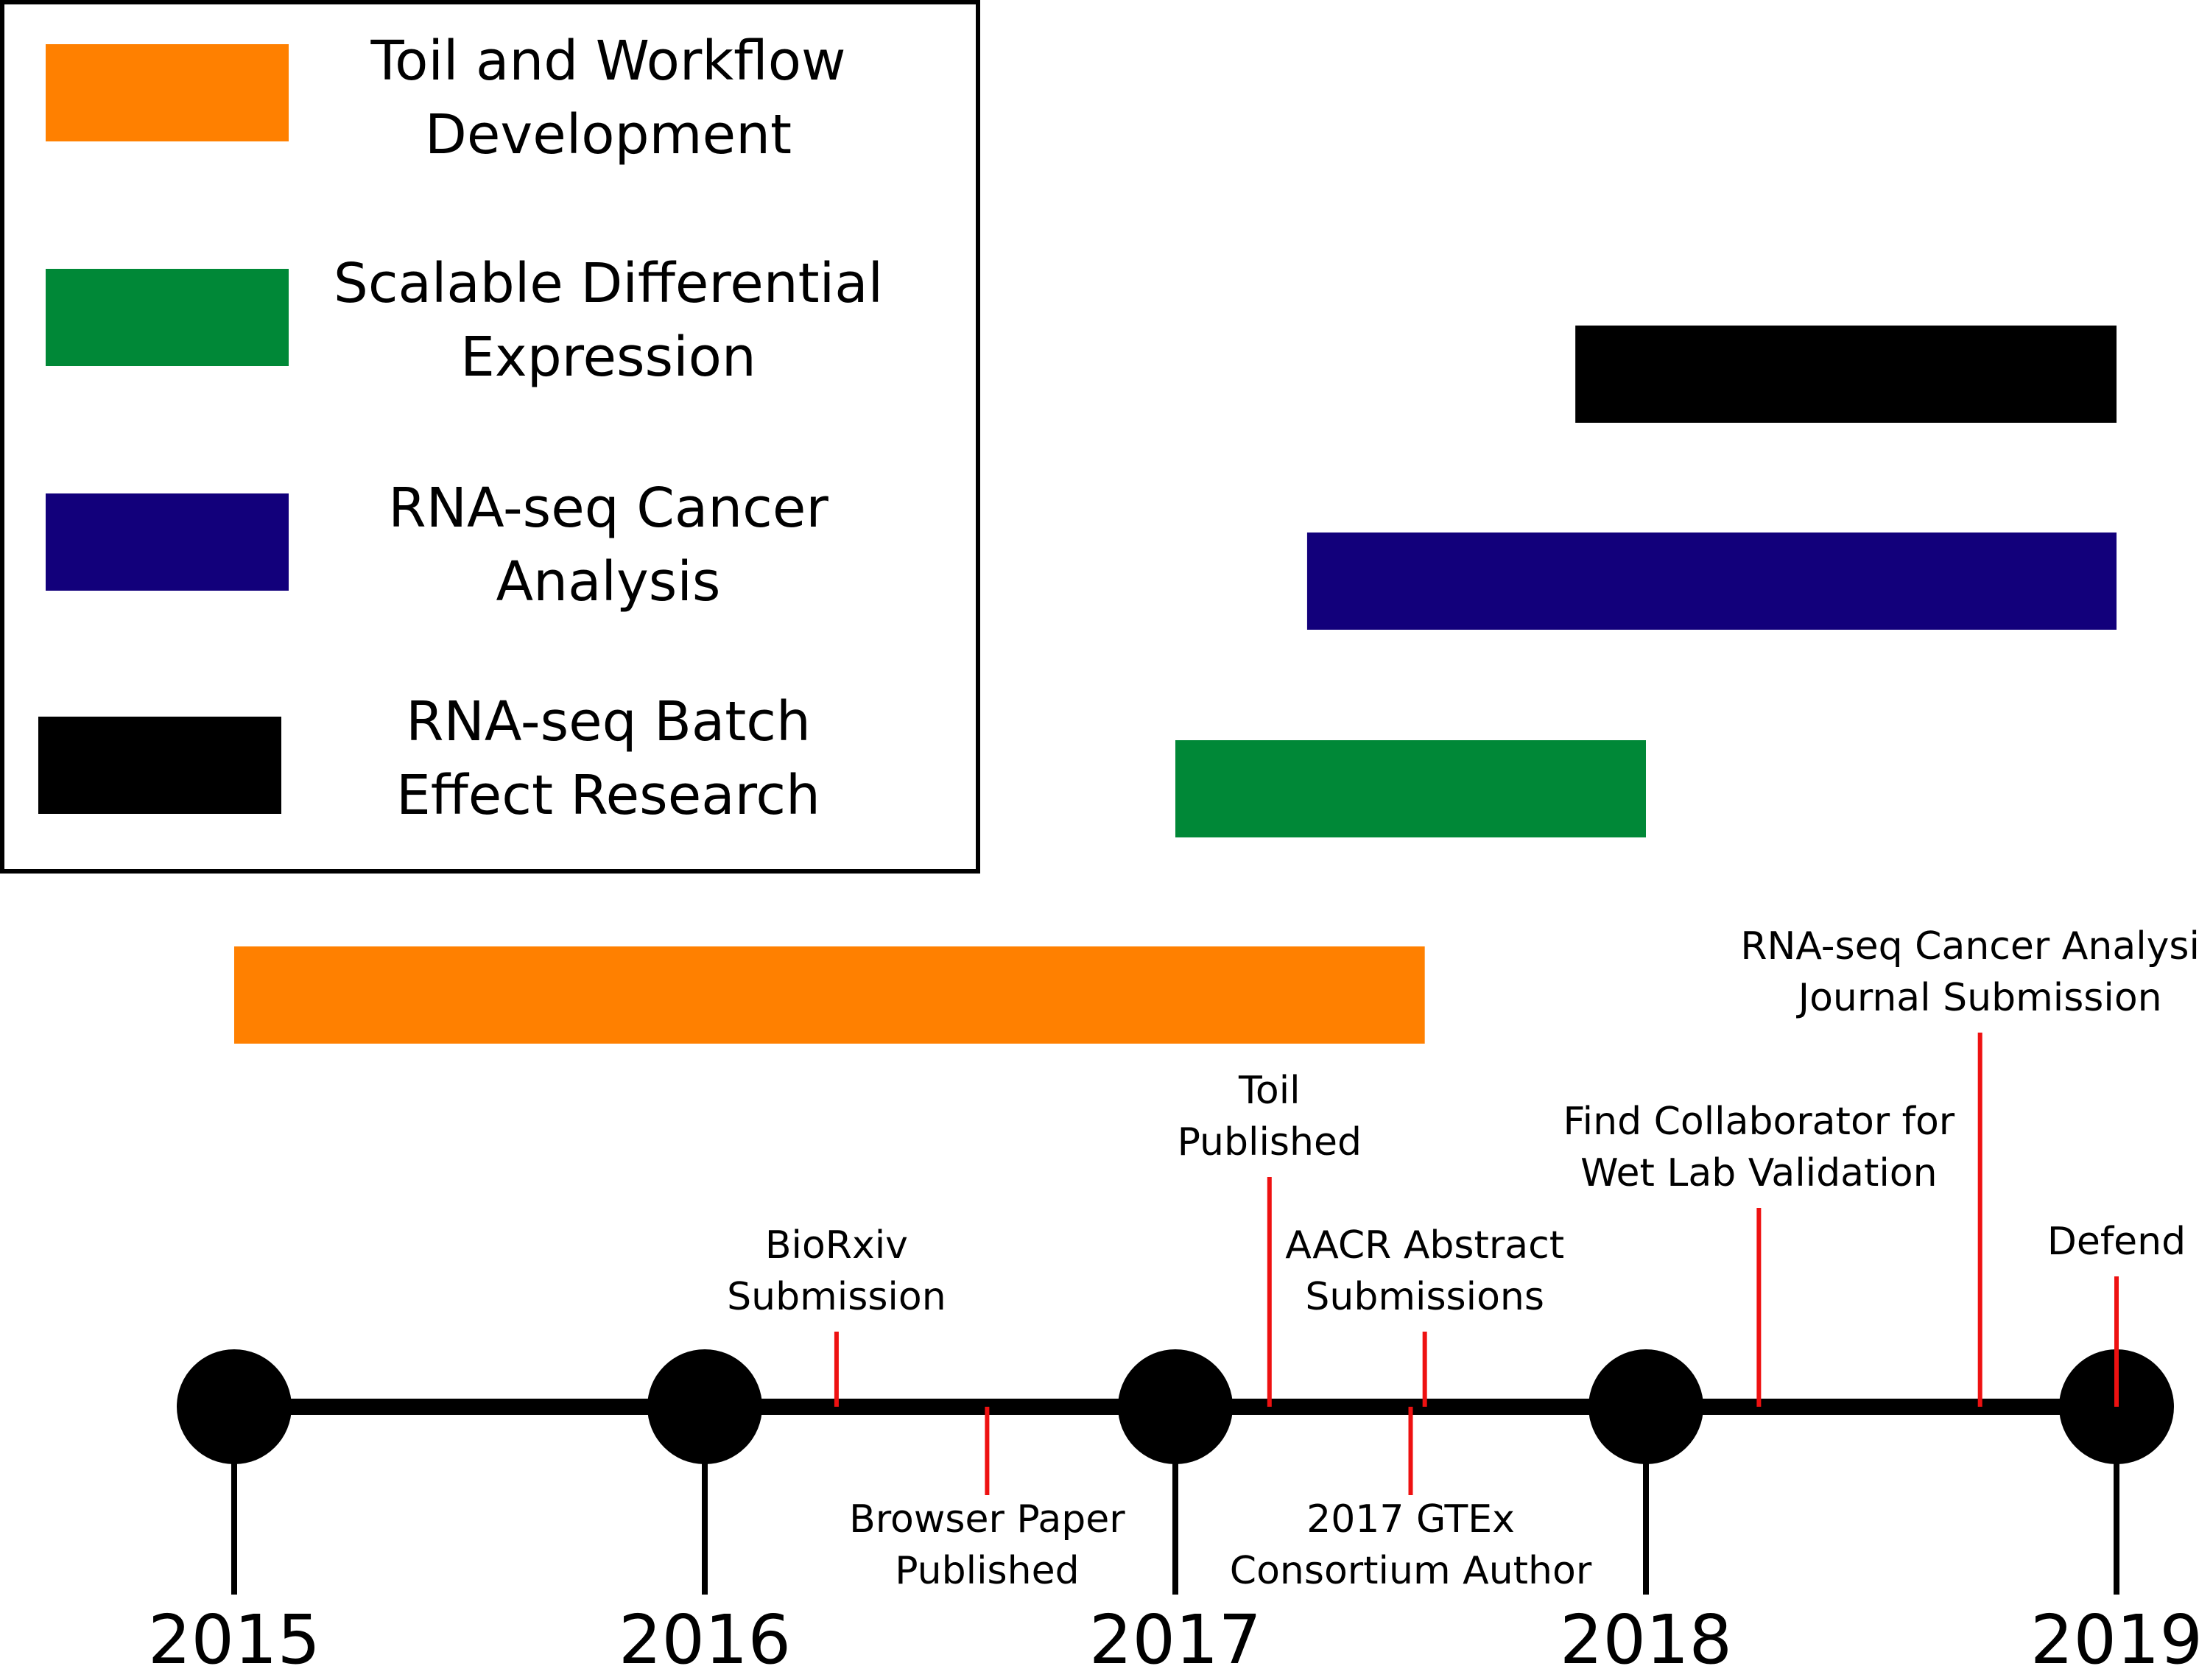 Image resolution: width=2199 pixels, height=1680 pixels. Describe the element at coordinates (608, 358) in the screenshot. I see `legend-label-diffexp: Expression` at that location.